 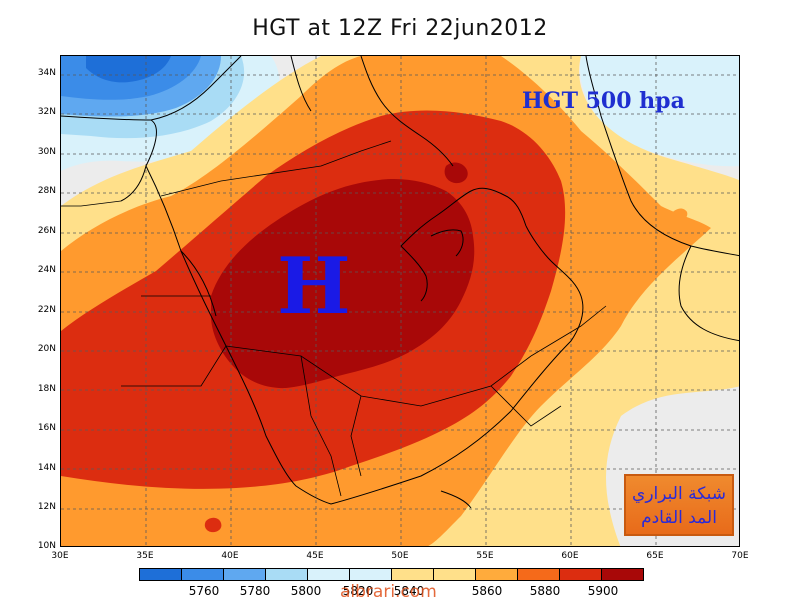 What do you see at coordinates (46, 349) in the screenshot?
I see `lat-label-20n: 20N` at bounding box center [46, 349].